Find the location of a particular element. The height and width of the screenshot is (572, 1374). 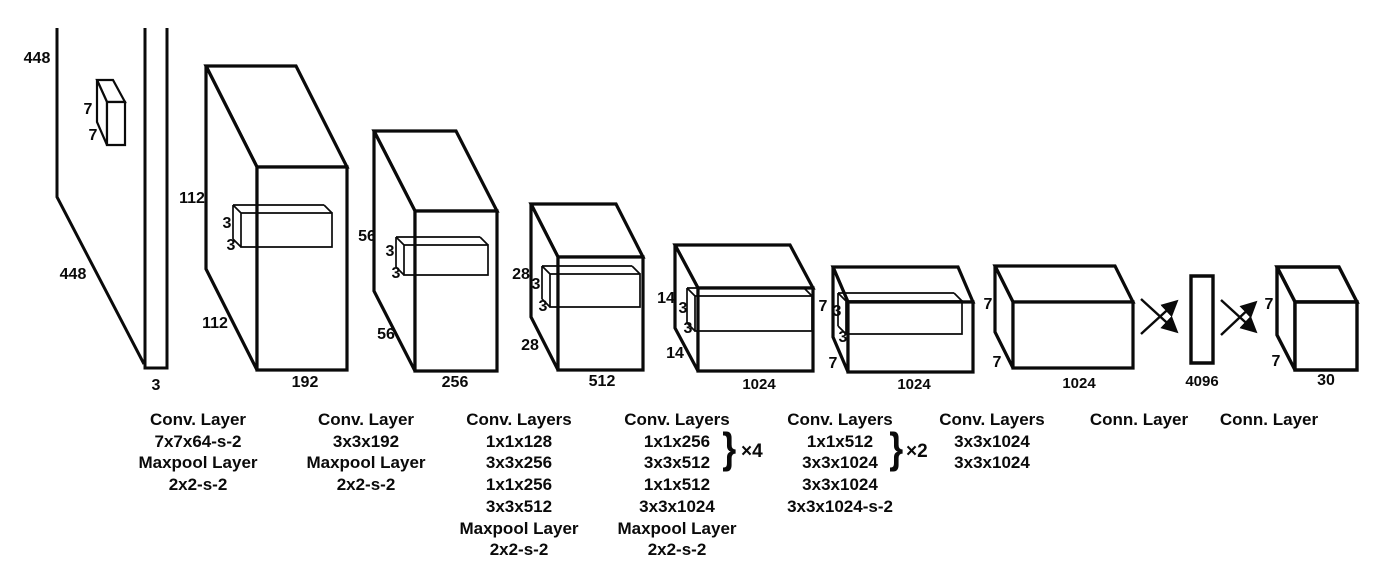

dim-block5-depth: 1024 is located at coordinates (914, 384).